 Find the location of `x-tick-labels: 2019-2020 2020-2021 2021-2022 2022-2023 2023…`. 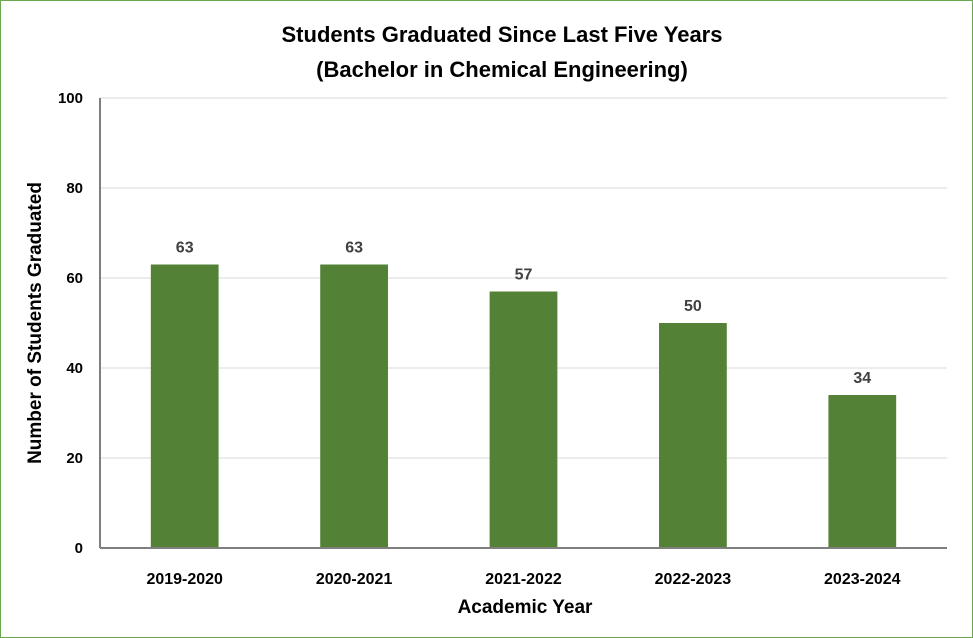

x-tick-labels: 2019-2020 2020-2021 2021-2022 2022-2023 2023… is located at coordinates (523, 579).